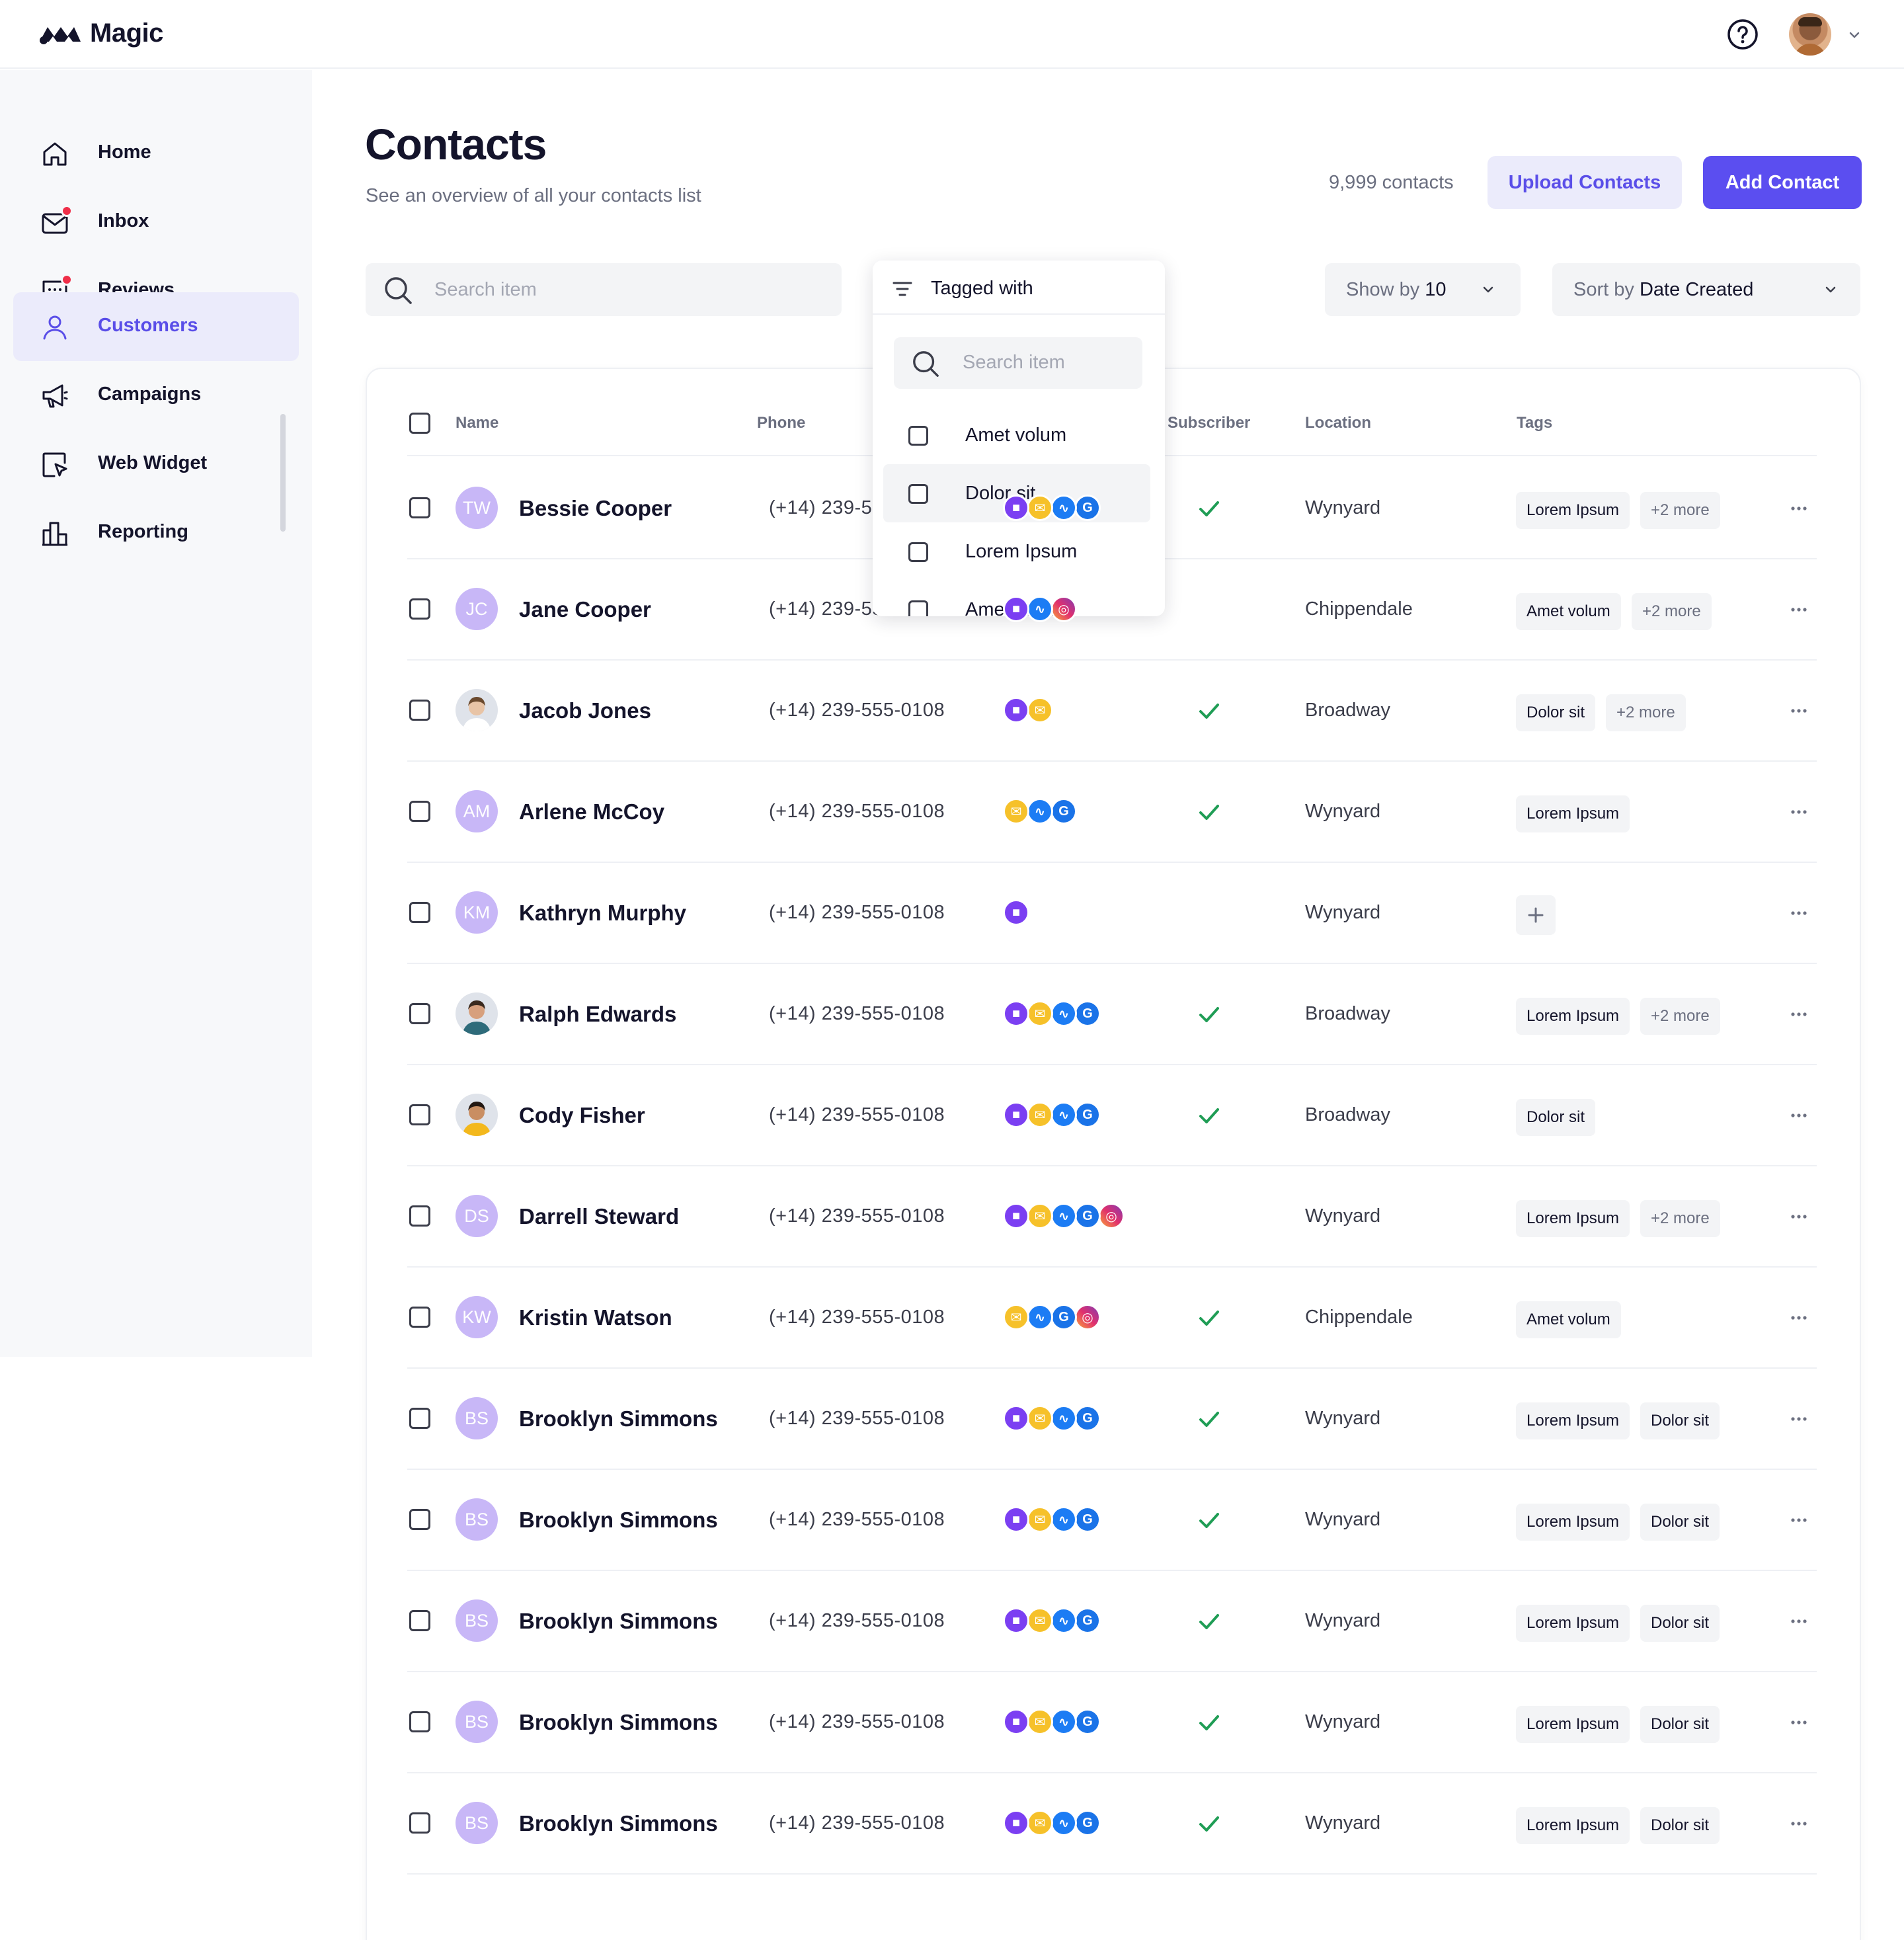  I want to click on sidebar-item-web-widget: Web Widget, so click(156, 464).